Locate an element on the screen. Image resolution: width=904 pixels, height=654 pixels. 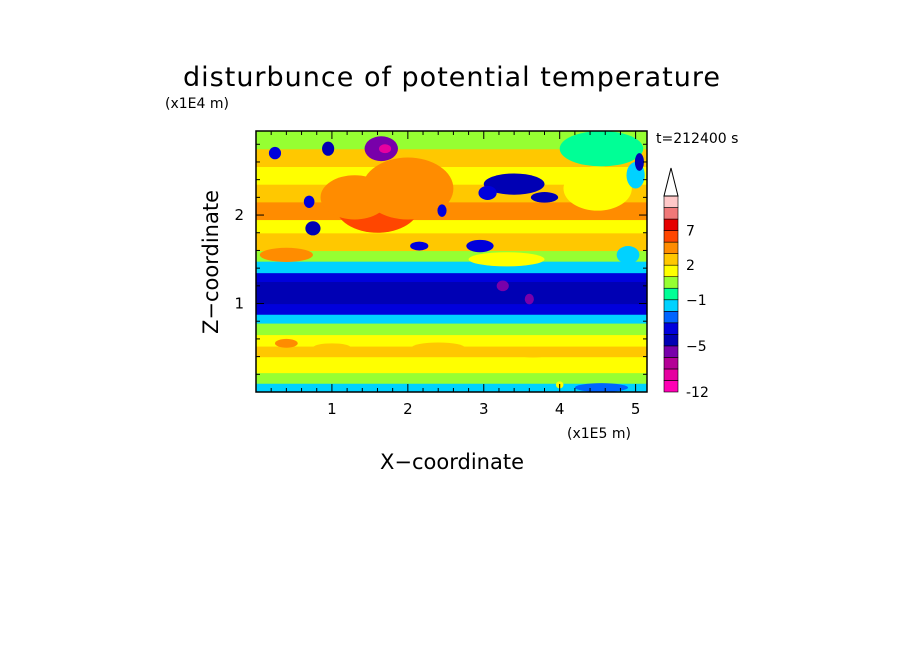
x-axis-label: X−coordinate is located at coordinates (452, 462).